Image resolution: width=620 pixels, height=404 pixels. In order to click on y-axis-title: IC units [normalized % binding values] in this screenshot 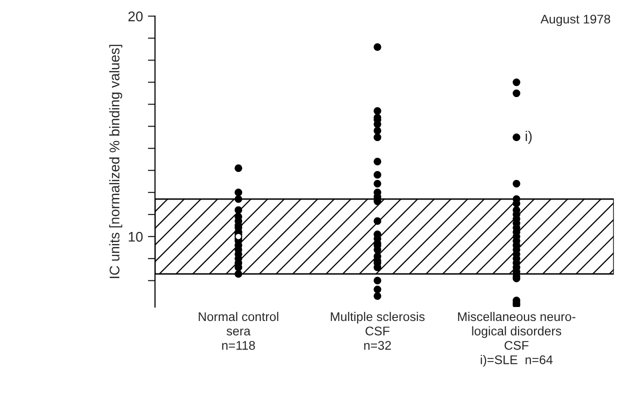, I will do `click(115, 161)`.